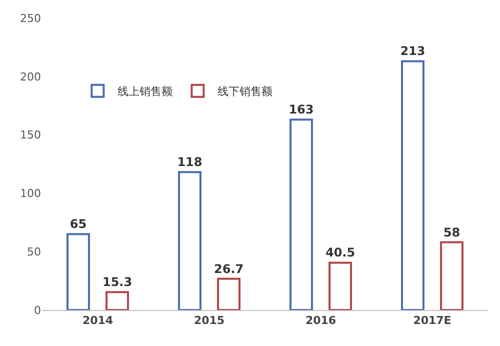 This screenshot has height=346, width=500. Describe the element at coordinates (34, 251) in the screenshot. I see `y-tick-label: 50` at that location.